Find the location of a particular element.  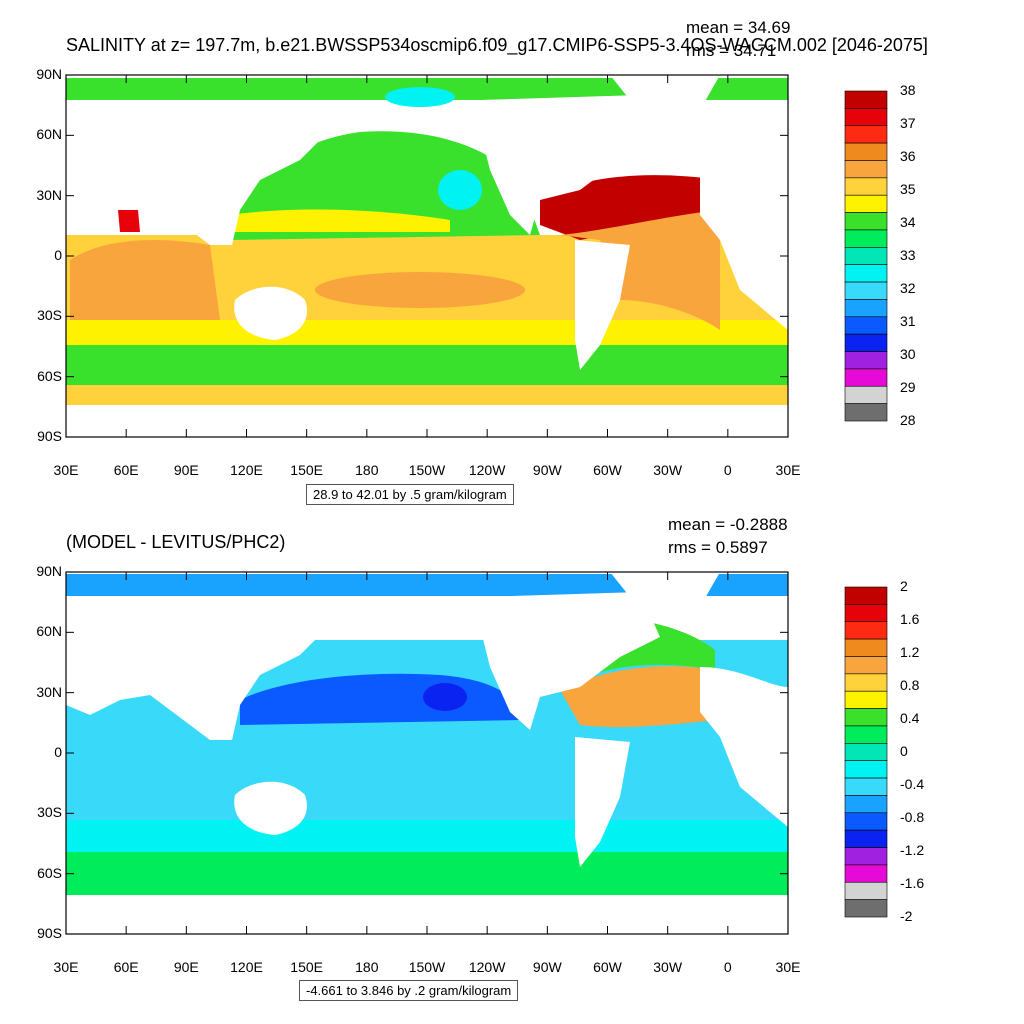

top-land-greenland is located at coordinates (665, 100).